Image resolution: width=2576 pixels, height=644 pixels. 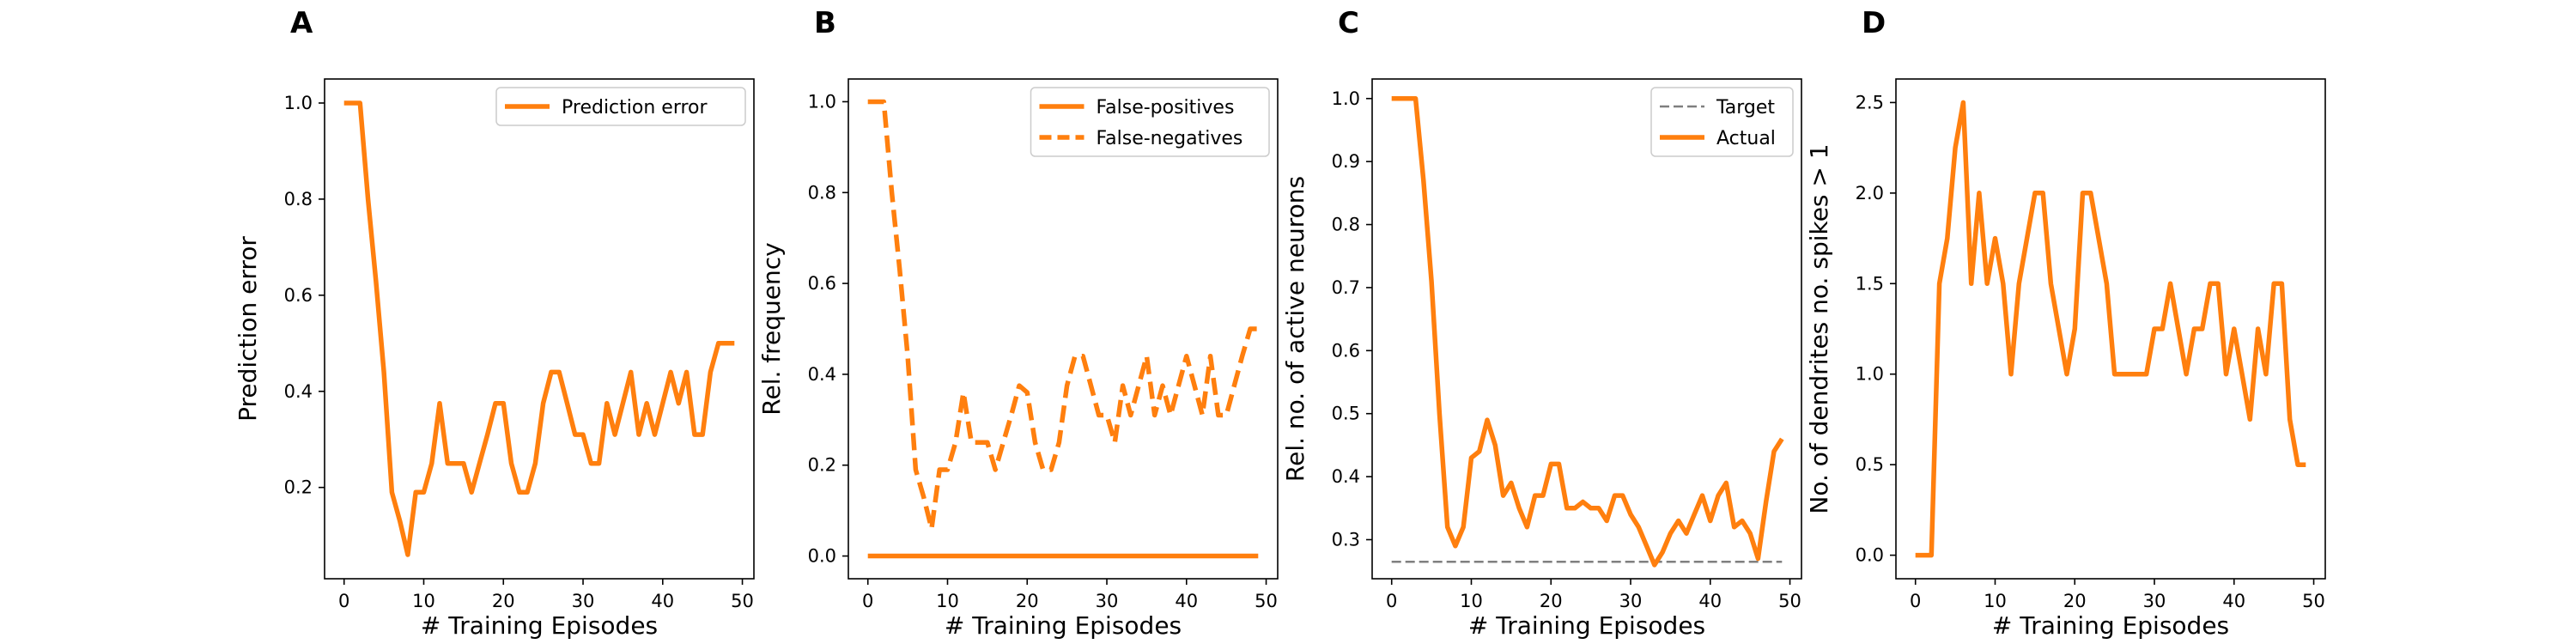 I want to click on series-line-main, so click(x=2111, y=329).